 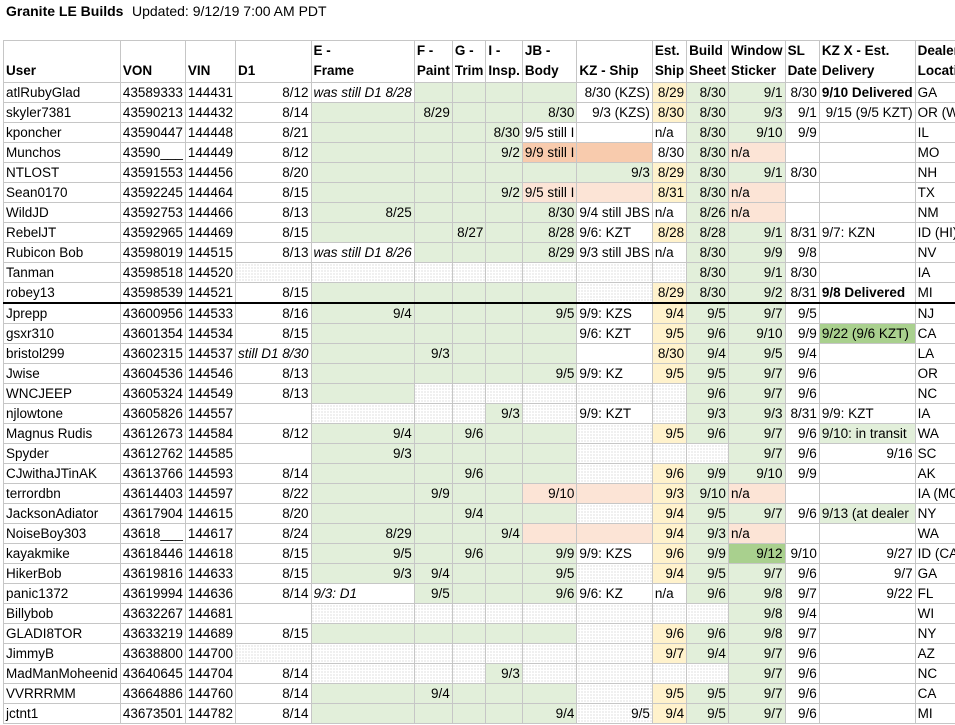 I want to click on cell-von: 43613766, so click(x=152, y=473).